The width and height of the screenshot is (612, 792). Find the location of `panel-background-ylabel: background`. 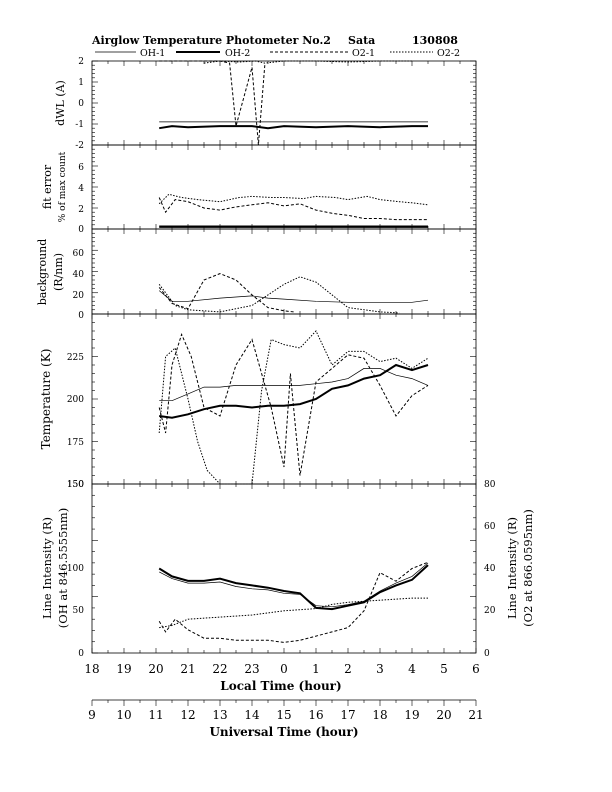

panel-background-ylabel: background is located at coordinates (42, 272).